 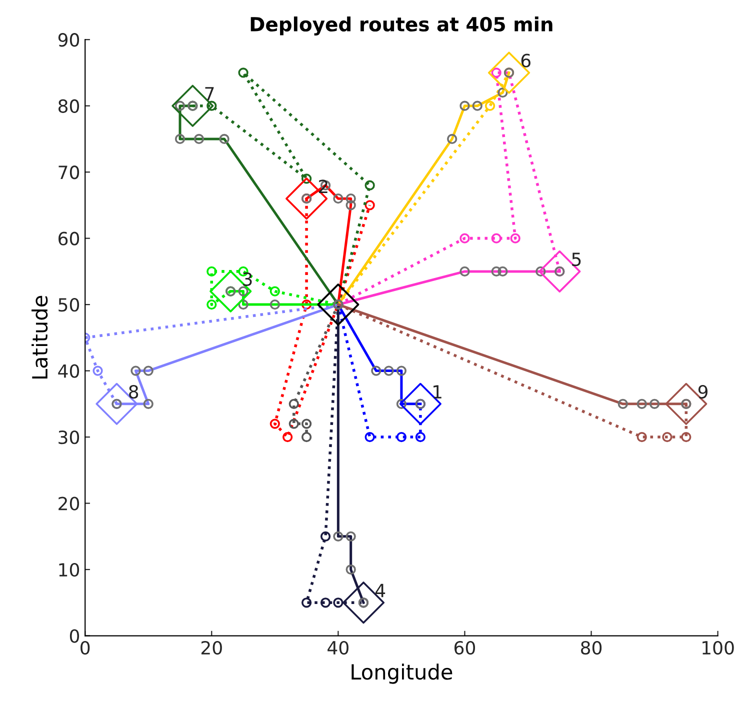 What do you see at coordinates (69, 40) in the screenshot?
I see `y-tick-label: 90` at bounding box center [69, 40].